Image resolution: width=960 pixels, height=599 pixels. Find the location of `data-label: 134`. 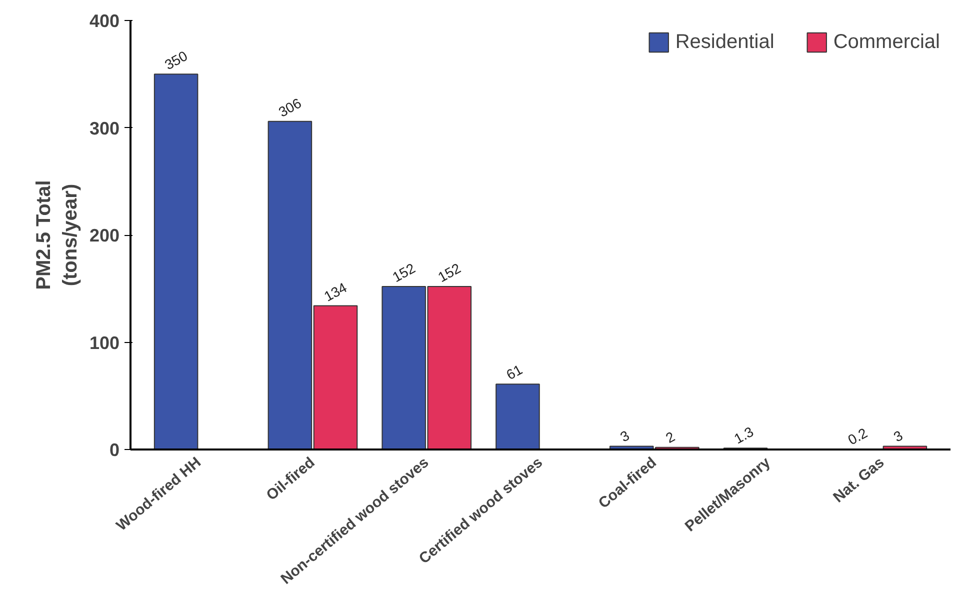

data-label: 134 is located at coordinates (335, 291).